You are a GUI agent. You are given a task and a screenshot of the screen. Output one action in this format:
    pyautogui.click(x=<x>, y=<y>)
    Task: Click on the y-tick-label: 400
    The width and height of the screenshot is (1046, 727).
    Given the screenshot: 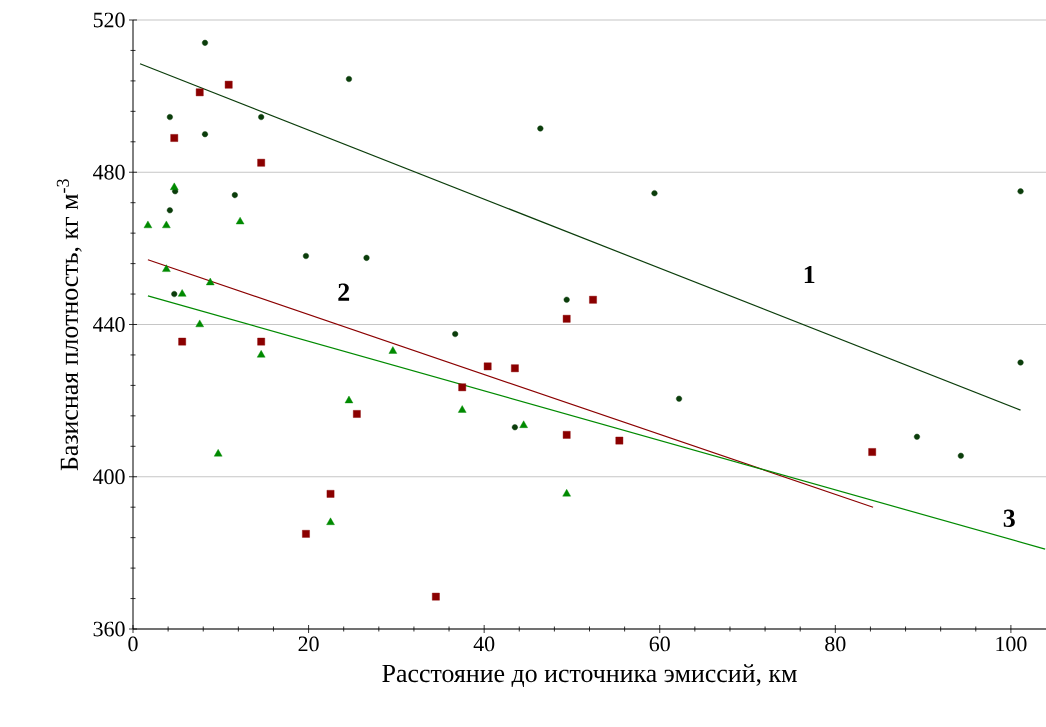 What is the action you would take?
    pyautogui.click(x=109, y=477)
    